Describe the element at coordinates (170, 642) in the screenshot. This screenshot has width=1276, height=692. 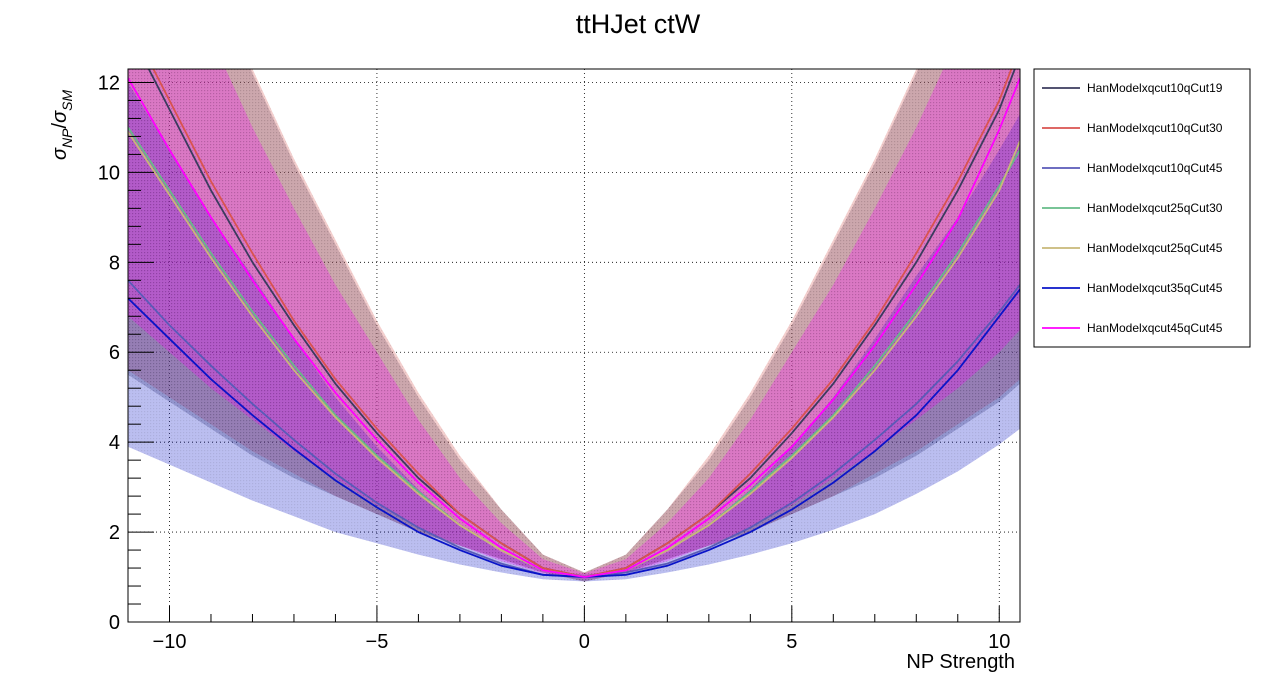
I see `x-tick-label: −10` at that location.